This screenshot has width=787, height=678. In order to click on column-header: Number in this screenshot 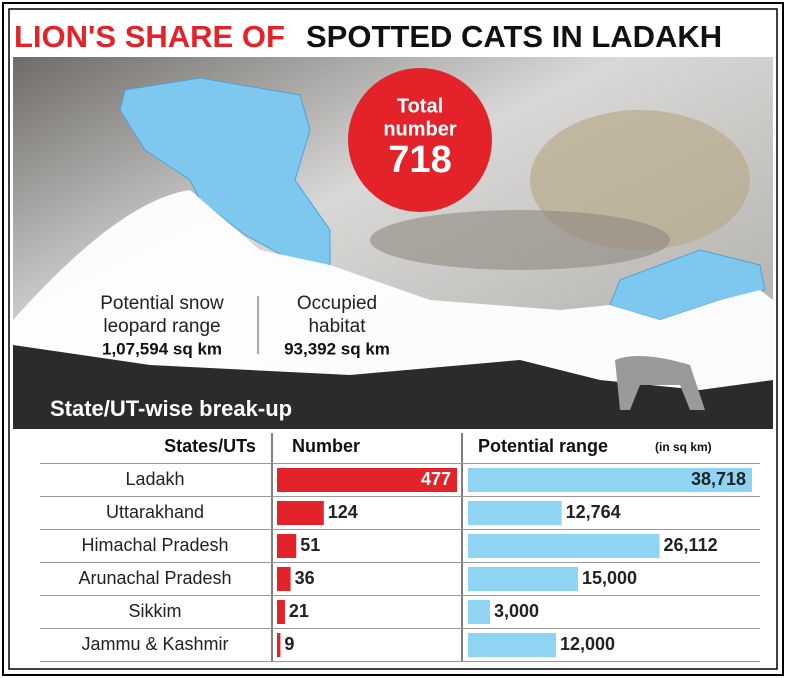, I will do `click(326, 446)`.